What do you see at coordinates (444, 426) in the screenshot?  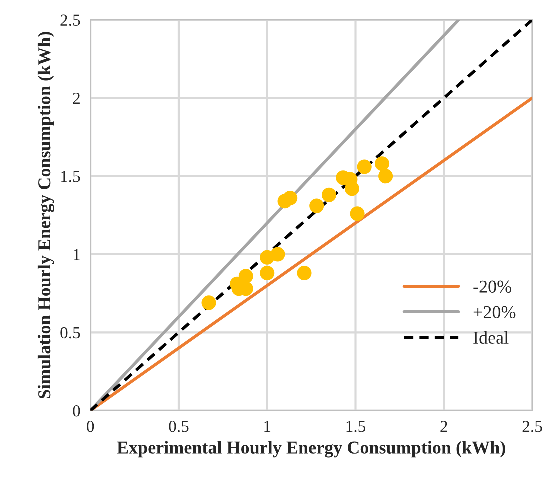 I see `x-tick-label: 2` at bounding box center [444, 426].